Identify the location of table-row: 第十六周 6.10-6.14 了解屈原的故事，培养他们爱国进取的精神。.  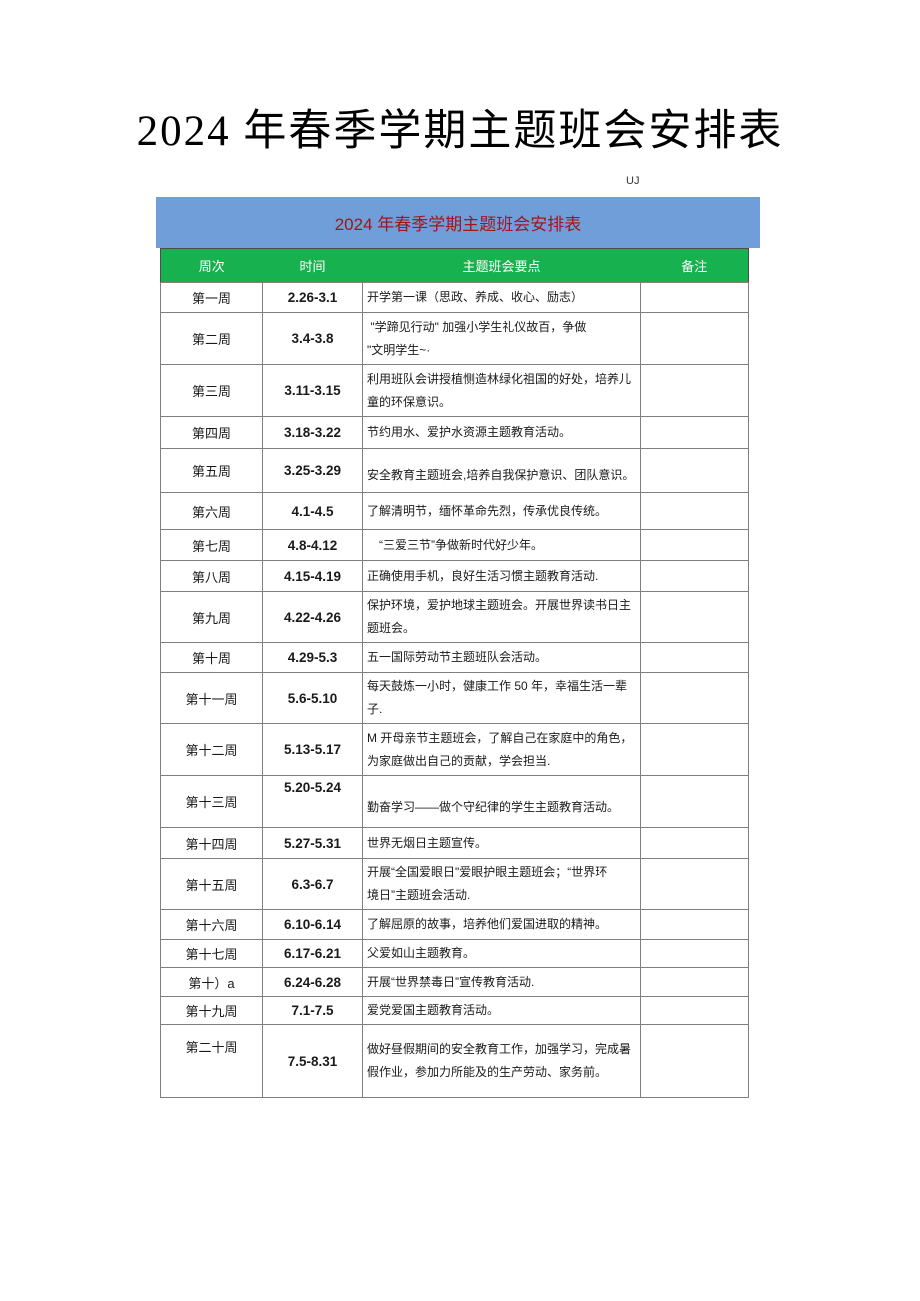
(454, 924).